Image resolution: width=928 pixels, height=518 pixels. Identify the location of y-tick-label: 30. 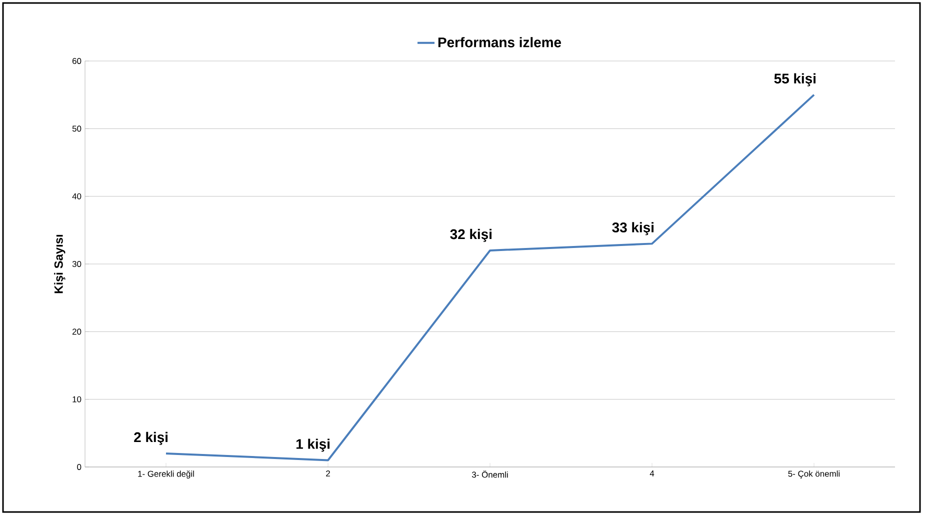
(77, 263).